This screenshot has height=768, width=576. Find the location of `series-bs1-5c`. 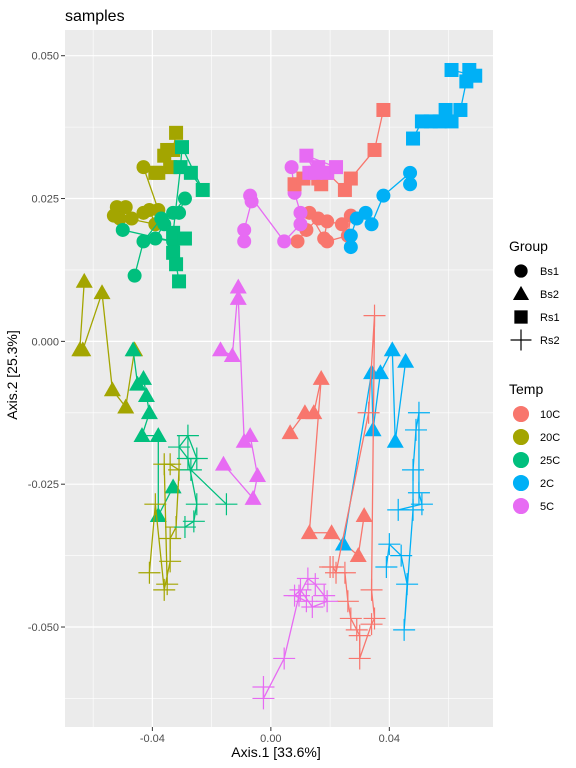

series-bs1-5c is located at coordinates (272, 204).